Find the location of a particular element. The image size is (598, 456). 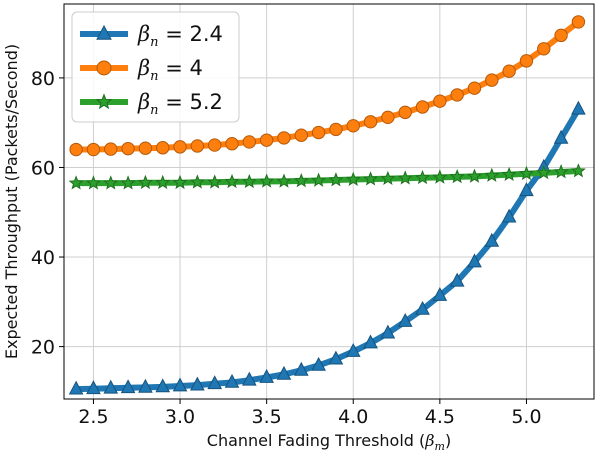

legend-label: βn = 4 is located at coordinates (170, 70).